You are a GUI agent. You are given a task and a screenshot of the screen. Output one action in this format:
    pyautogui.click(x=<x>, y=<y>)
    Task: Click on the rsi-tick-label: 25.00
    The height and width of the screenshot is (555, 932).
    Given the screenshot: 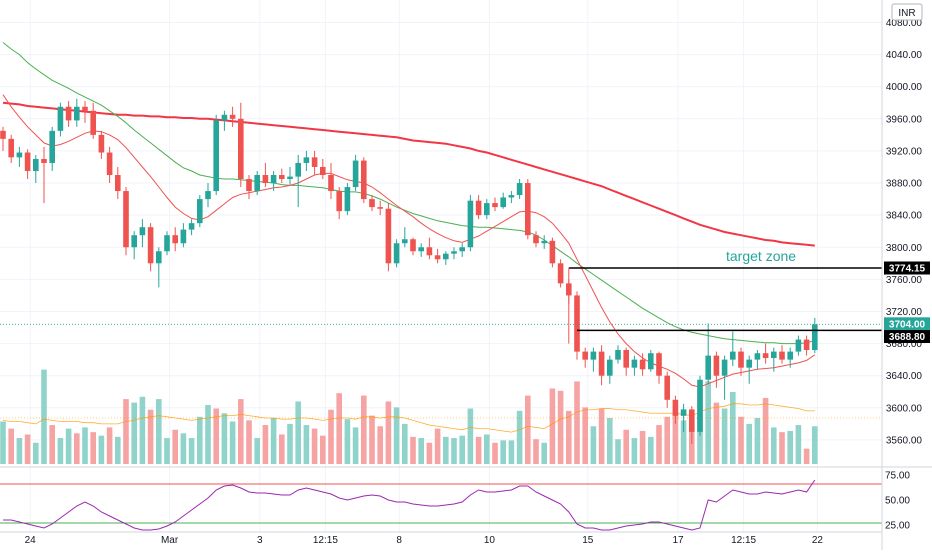 What is the action you would take?
    pyautogui.click(x=897, y=526)
    